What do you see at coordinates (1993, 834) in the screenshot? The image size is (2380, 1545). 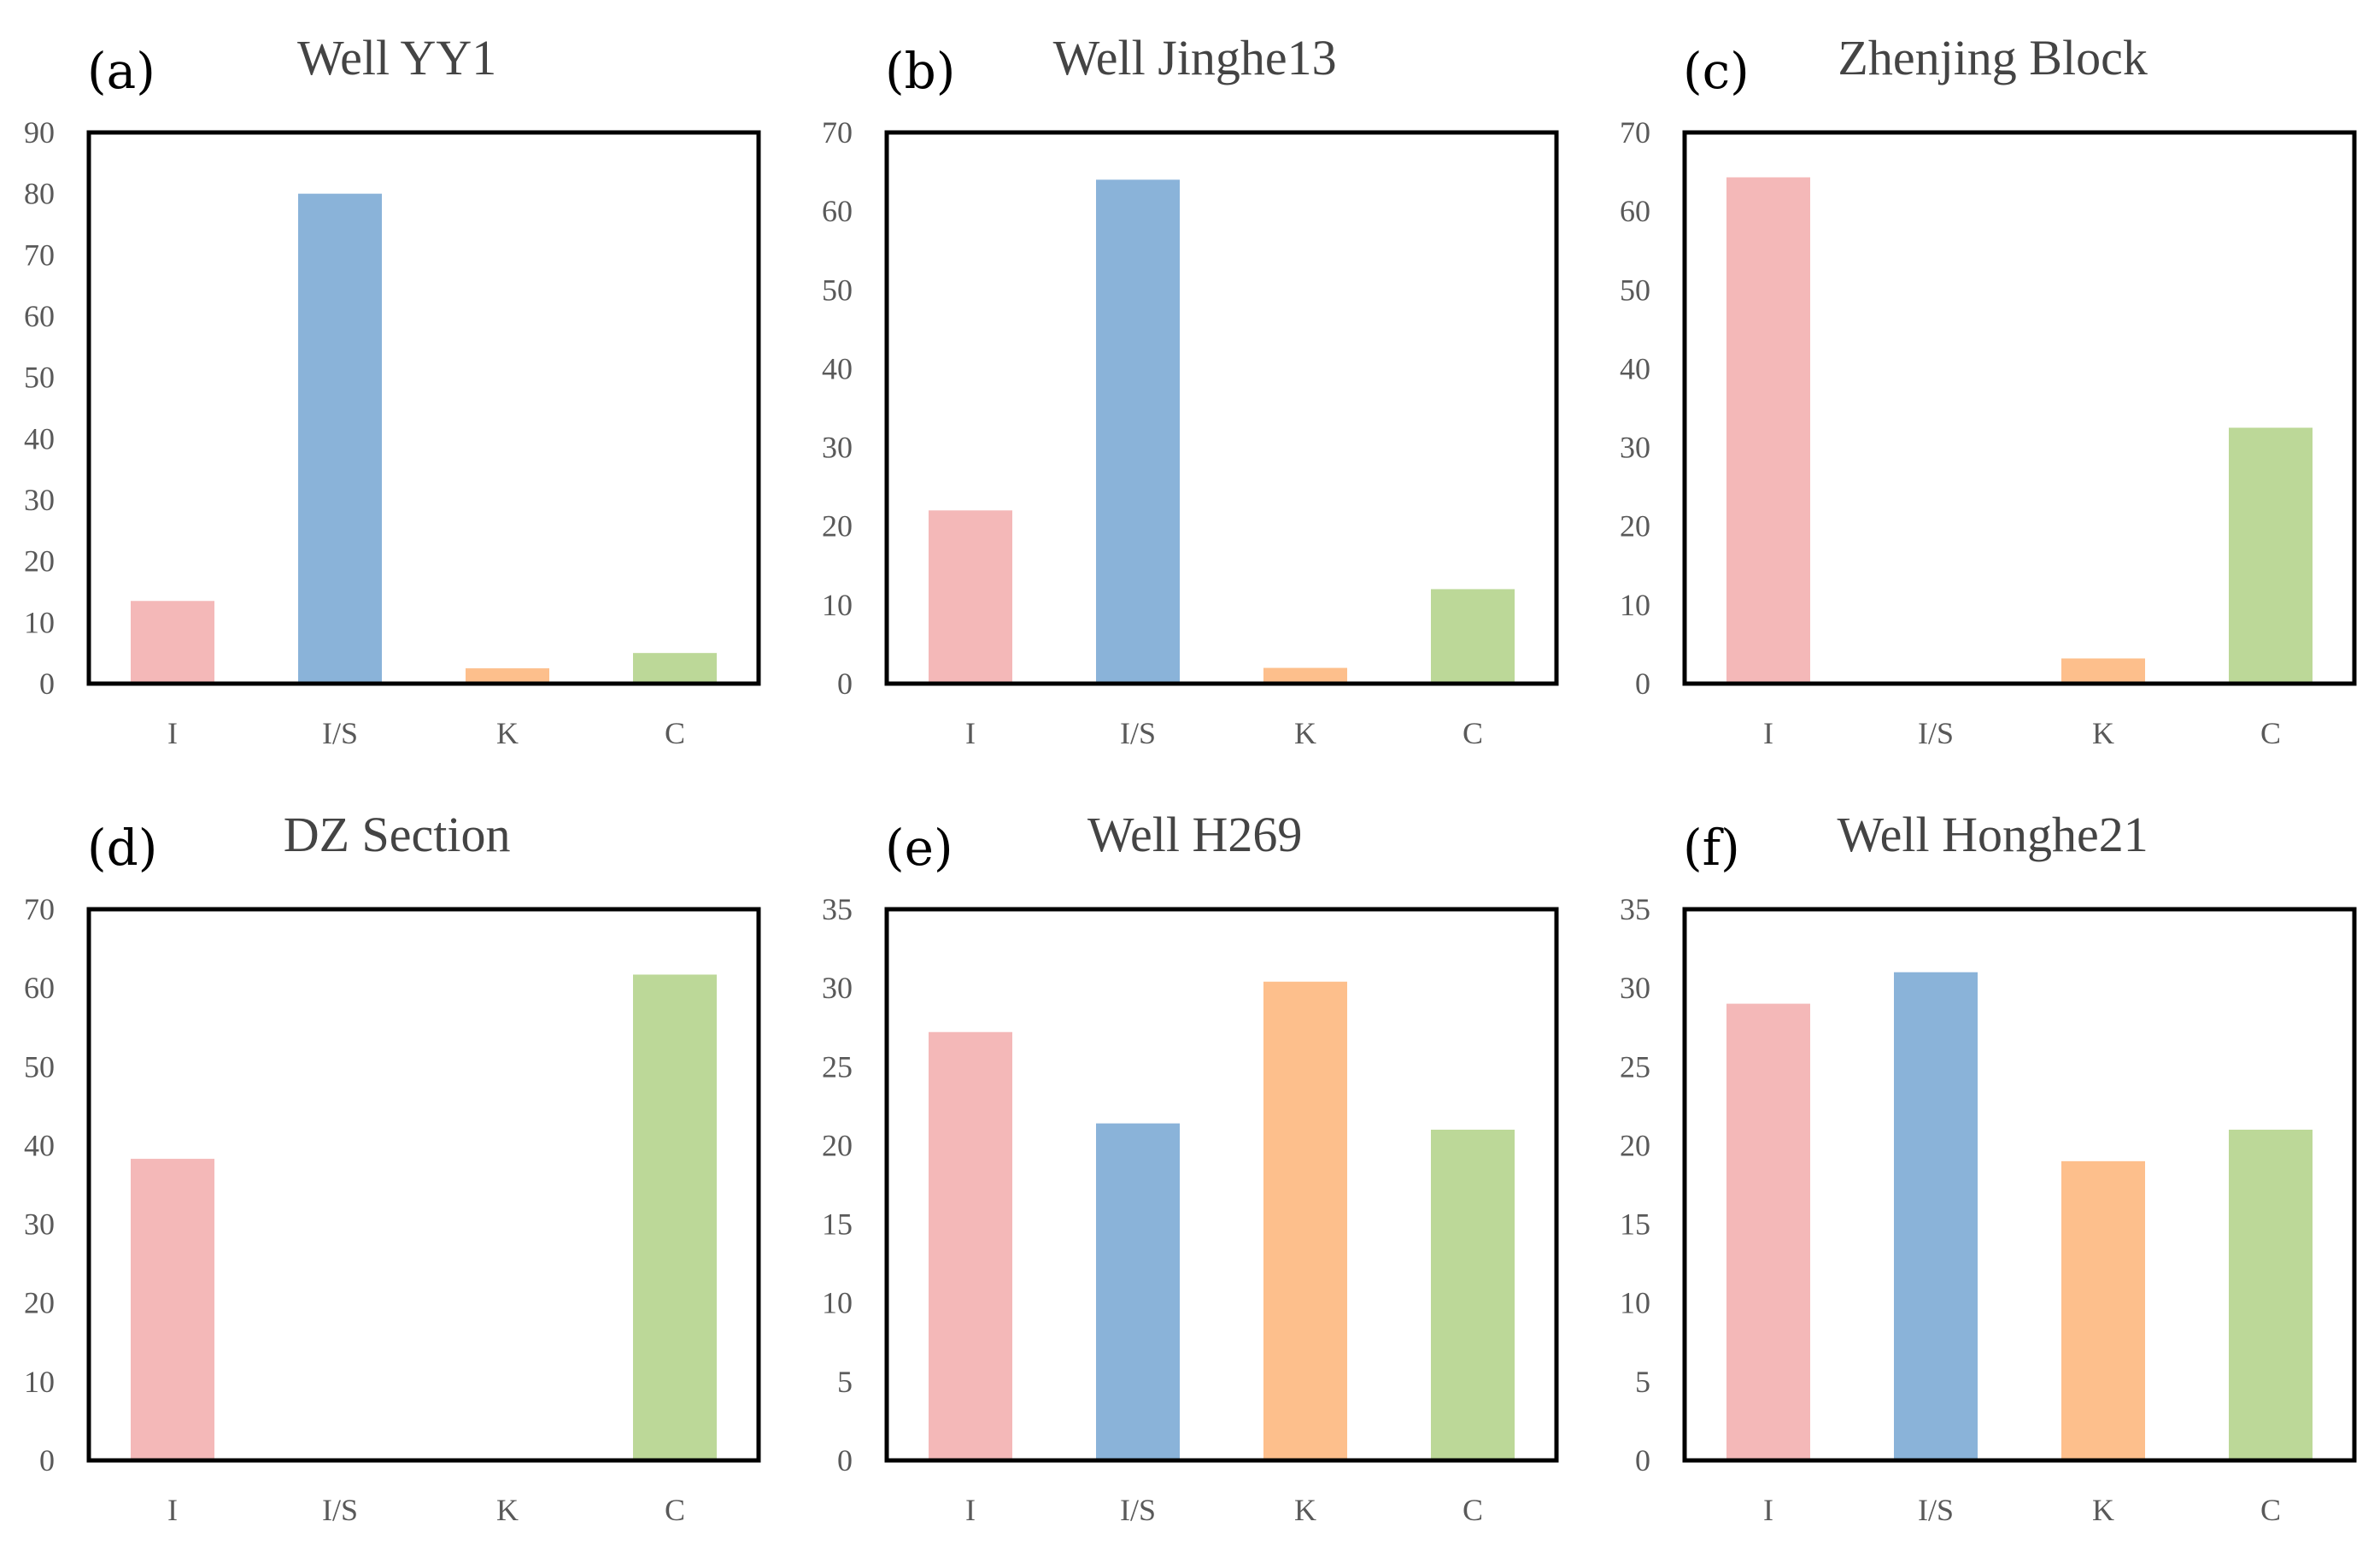 I see `chart-title: Well Honghe21` at bounding box center [1993, 834].